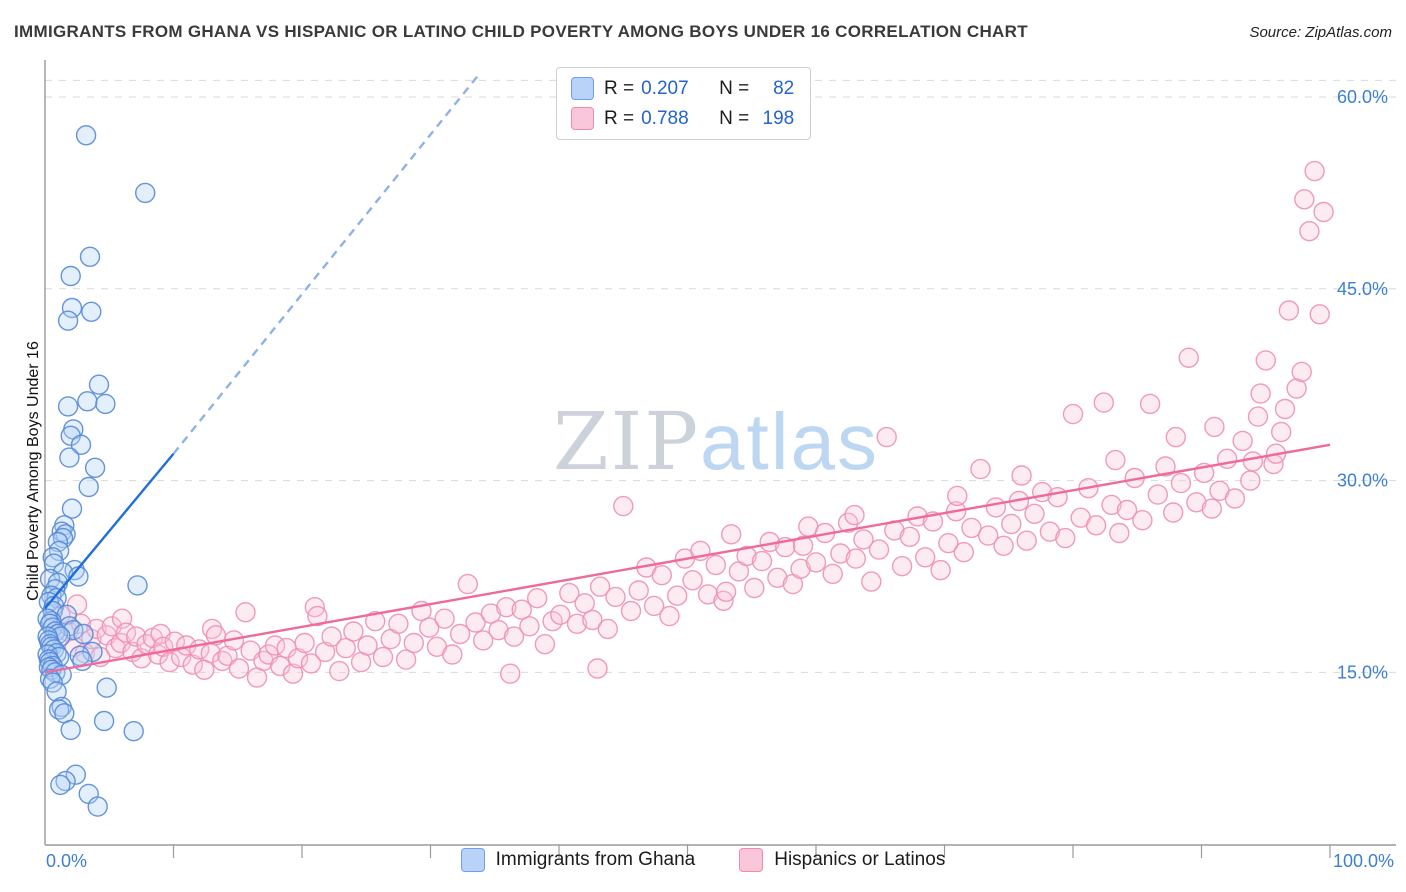 This screenshot has height=892, width=1406. I want to click on n-value-ghana: 82, so click(784, 88).